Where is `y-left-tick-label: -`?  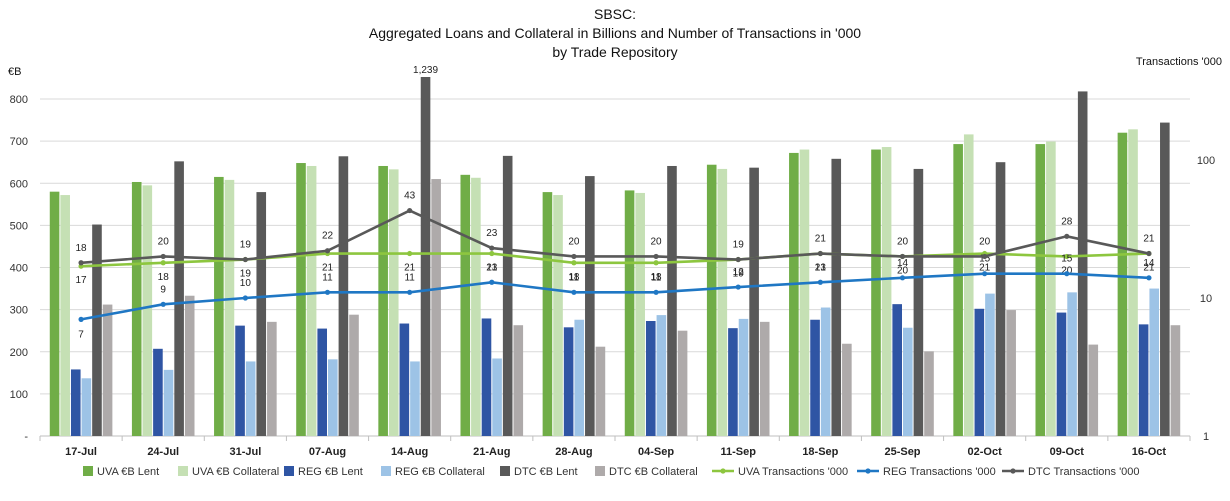 y-left-tick-label: - is located at coordinates (26, 437).